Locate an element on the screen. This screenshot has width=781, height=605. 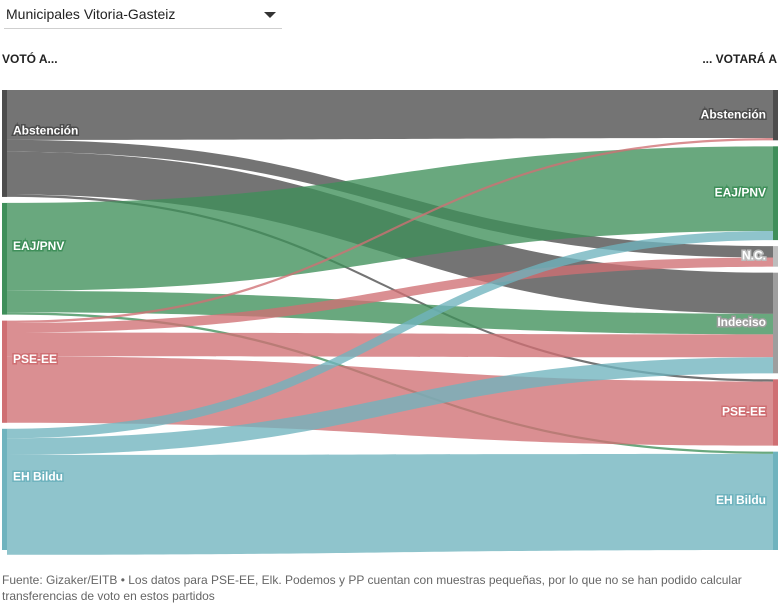
right-node-eaj-pnv is located at coordinates (775, 193).